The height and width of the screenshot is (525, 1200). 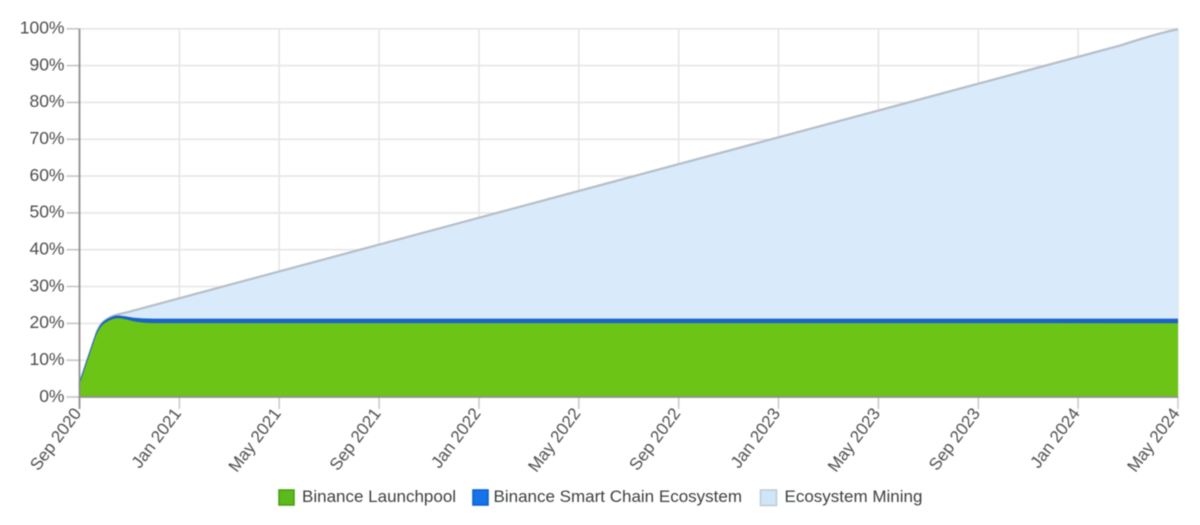 I want to click on svg-text: 70%, so click(x=46, y=138).